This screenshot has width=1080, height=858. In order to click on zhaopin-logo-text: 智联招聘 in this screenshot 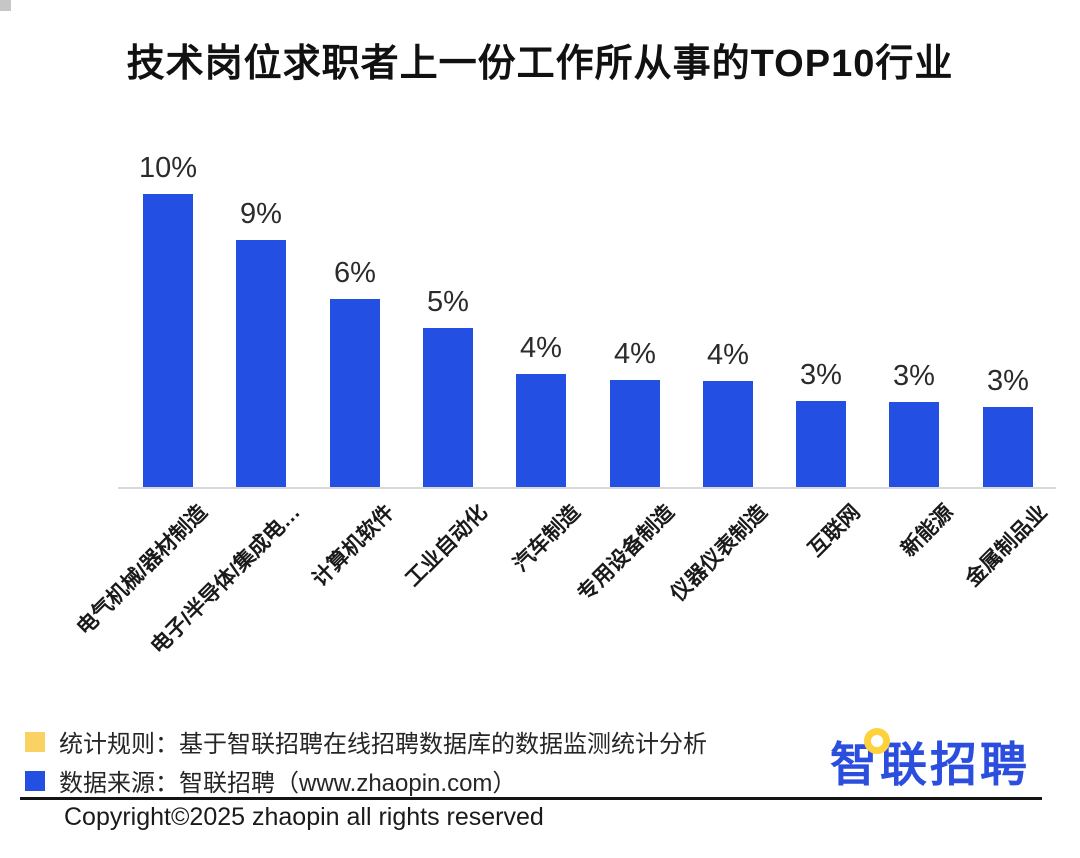, I will do `click(930, 764)`.